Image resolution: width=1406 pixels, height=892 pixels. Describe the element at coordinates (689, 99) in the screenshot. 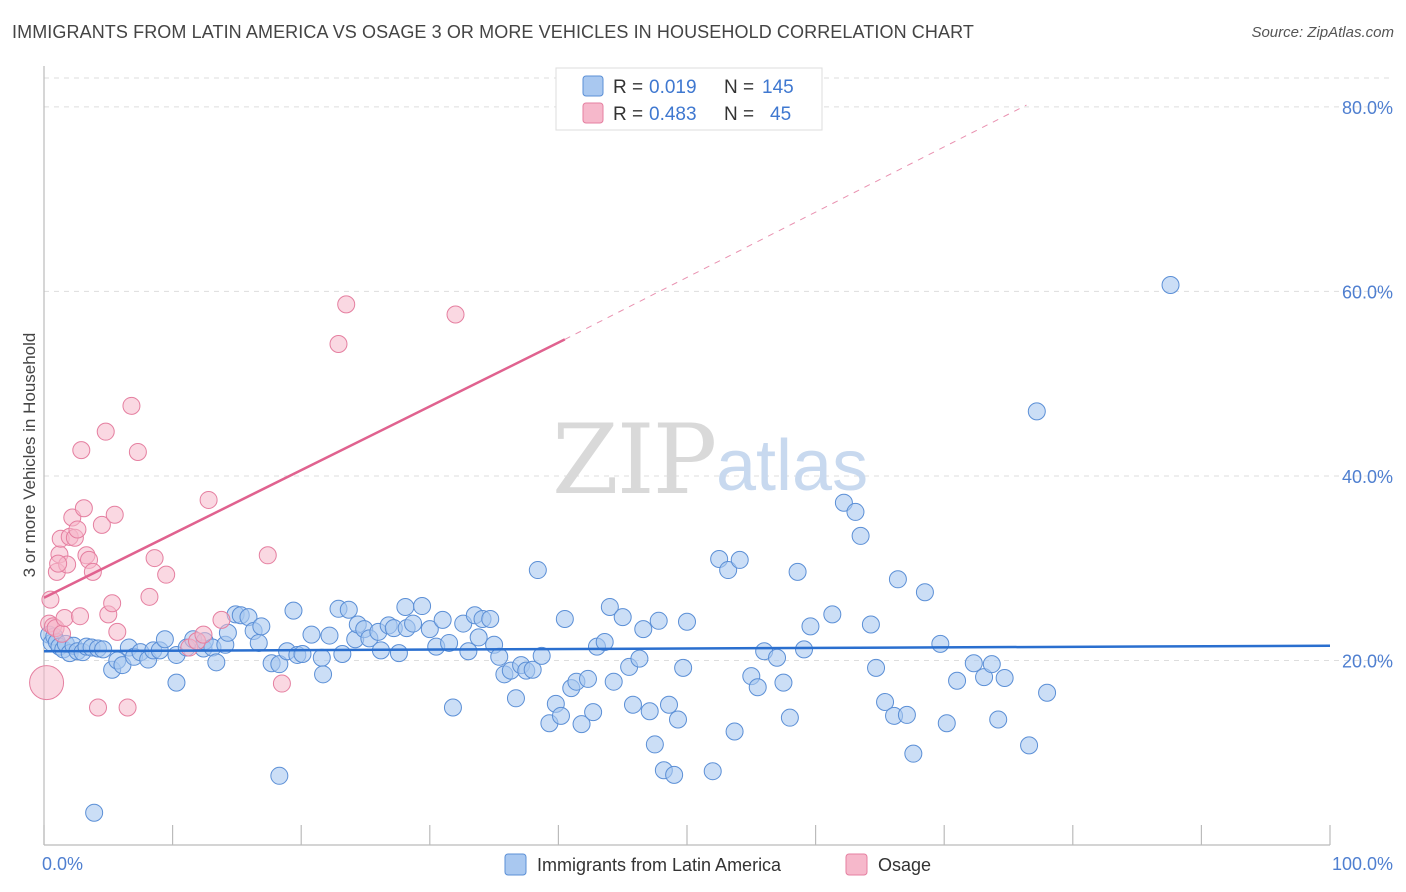

I see `correlation-legend: R = 0.019 N = 145 R = 0.483 N = 45` at that location.